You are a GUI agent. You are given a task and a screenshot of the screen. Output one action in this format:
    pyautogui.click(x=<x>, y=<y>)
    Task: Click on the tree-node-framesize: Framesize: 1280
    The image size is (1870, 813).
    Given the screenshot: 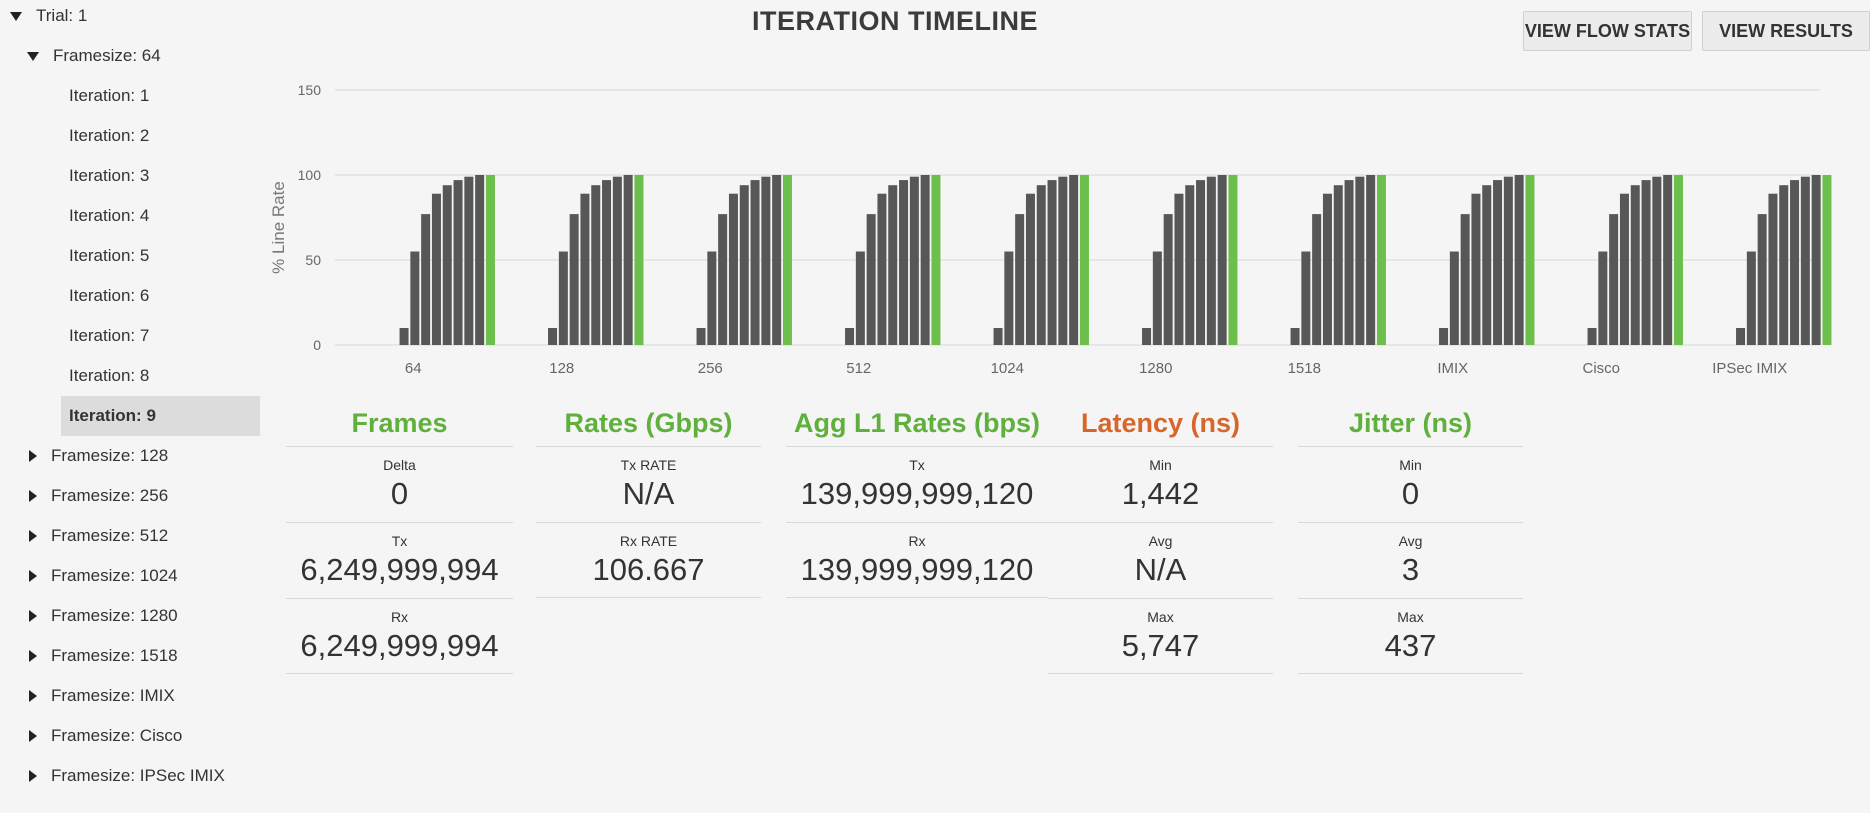 What is the action you would take?
    pyautogui.click(x=103, y=616)
    